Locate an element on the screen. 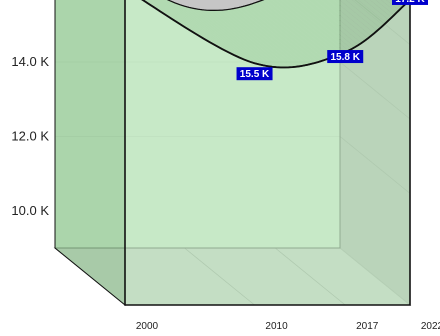  y-tick-label: 10.0 K is located at coordinates (30, 210).